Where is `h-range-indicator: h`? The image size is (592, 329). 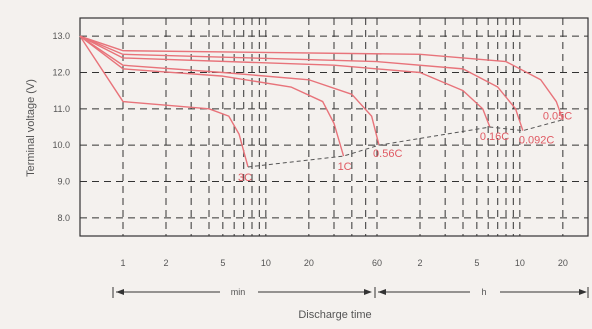
h-range-indicator: h is located at coordinates (483, 292).